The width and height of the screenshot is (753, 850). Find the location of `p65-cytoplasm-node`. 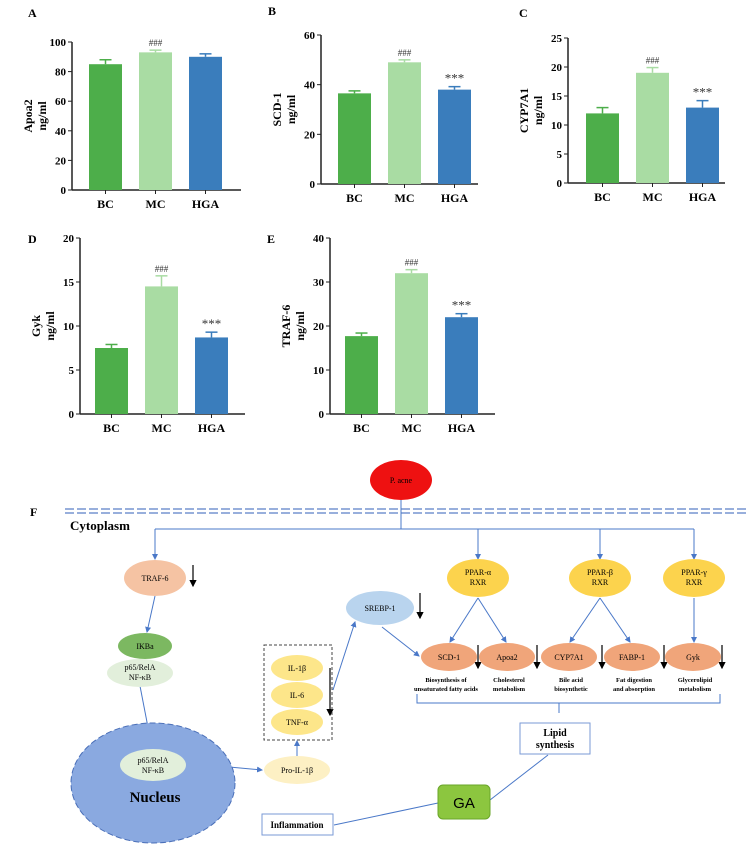

p65-cytoplasm-node is located at coordinates (140, 673).